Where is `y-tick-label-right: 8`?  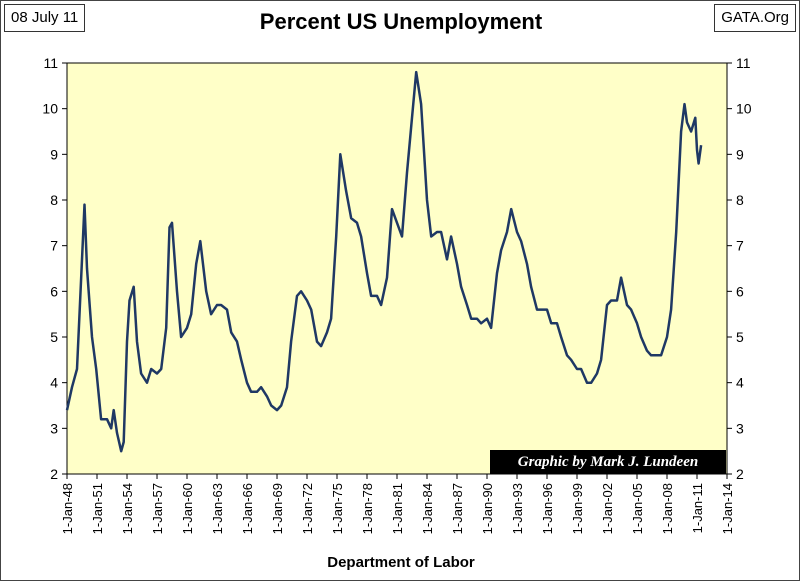
y-tick-label-right: 8 is located at coordinates (740, 200).